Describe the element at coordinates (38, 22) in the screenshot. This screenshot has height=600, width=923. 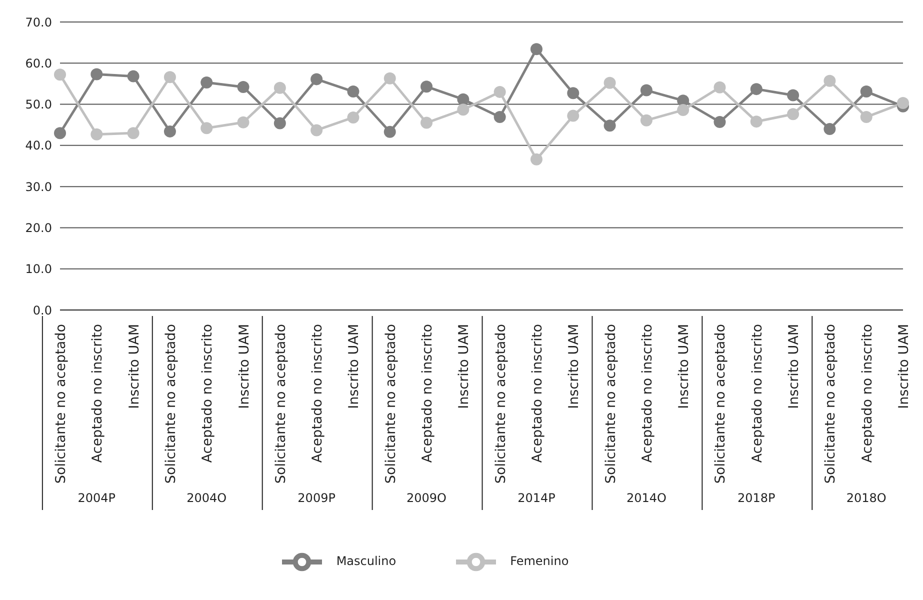
I see `y-tick-label: 70.0` at that location.